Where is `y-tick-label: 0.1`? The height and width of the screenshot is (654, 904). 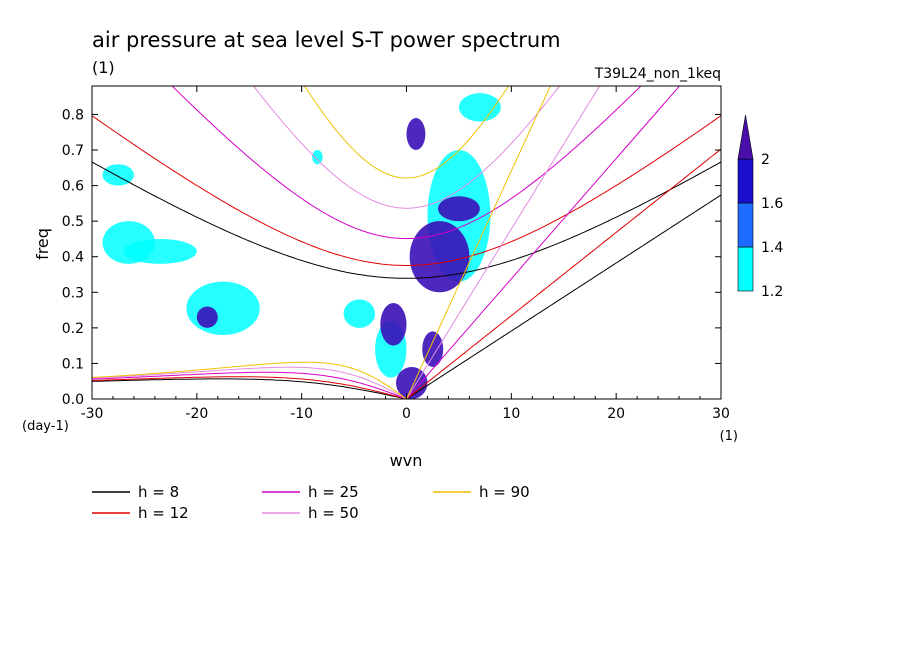
y-tick-label: 0.1 is located at coordinates (73, 364).